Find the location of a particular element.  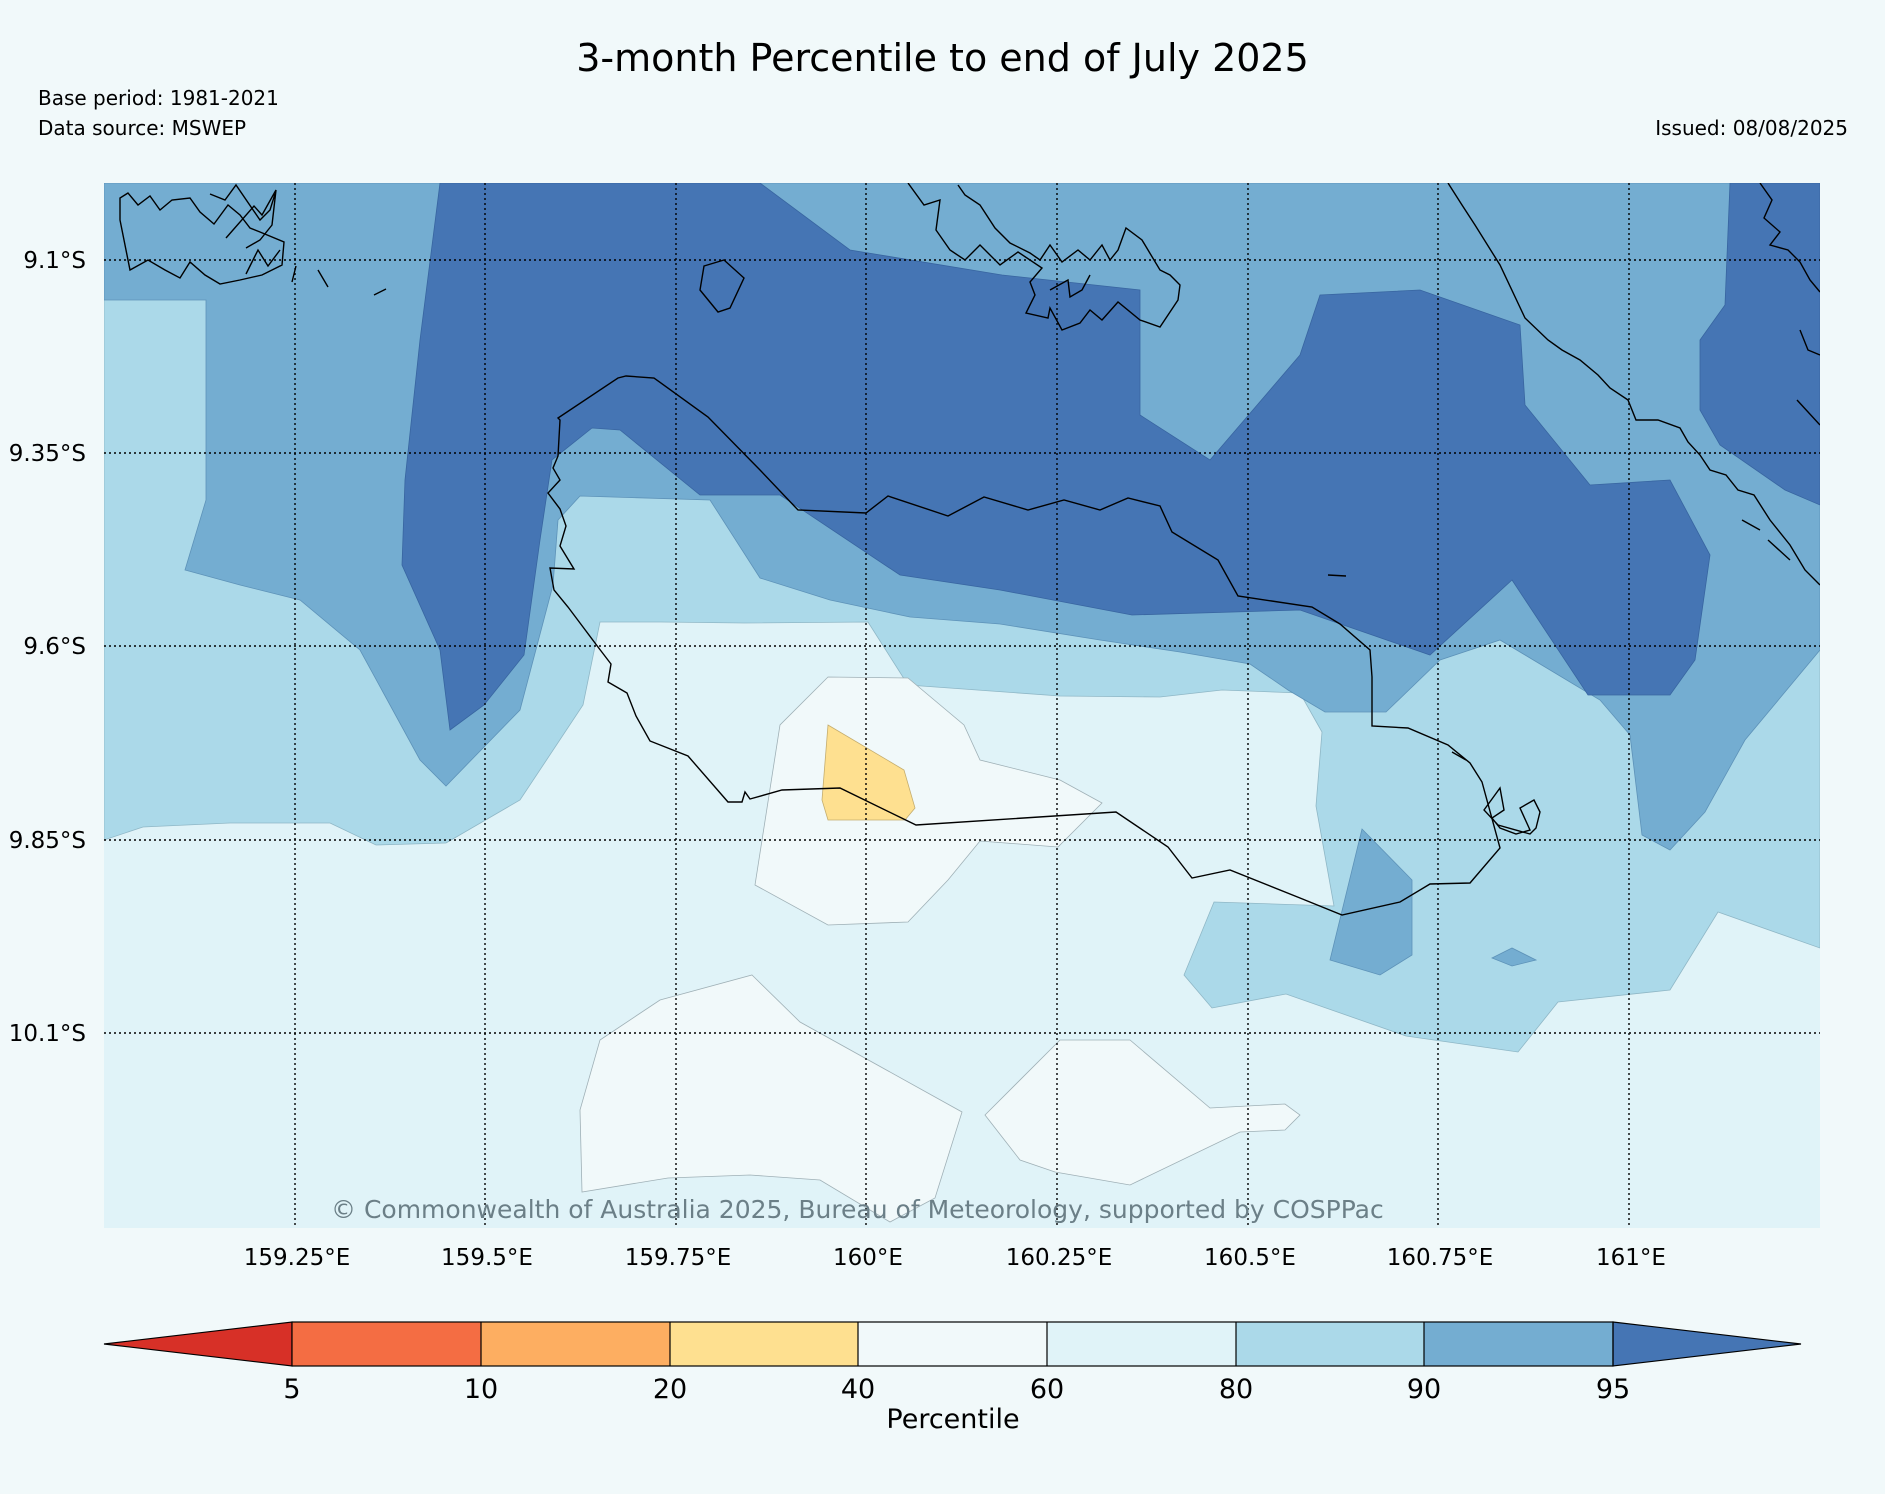

band-above-95-east is located at coordinates (1759, 344).